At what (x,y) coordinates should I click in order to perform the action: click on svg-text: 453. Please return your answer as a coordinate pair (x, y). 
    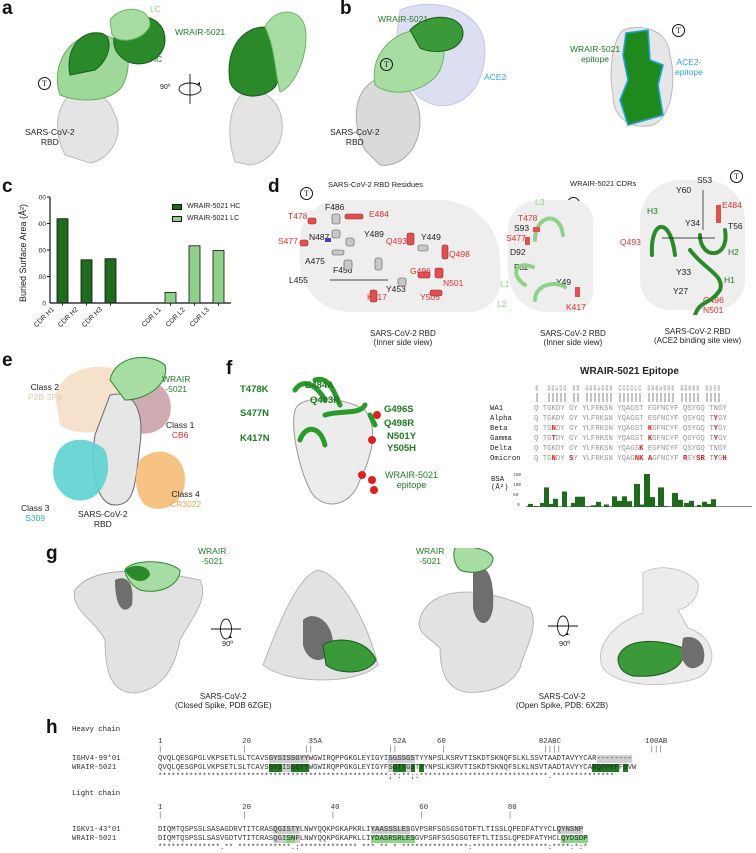
    Looking at the image, I should click on (587, 388).